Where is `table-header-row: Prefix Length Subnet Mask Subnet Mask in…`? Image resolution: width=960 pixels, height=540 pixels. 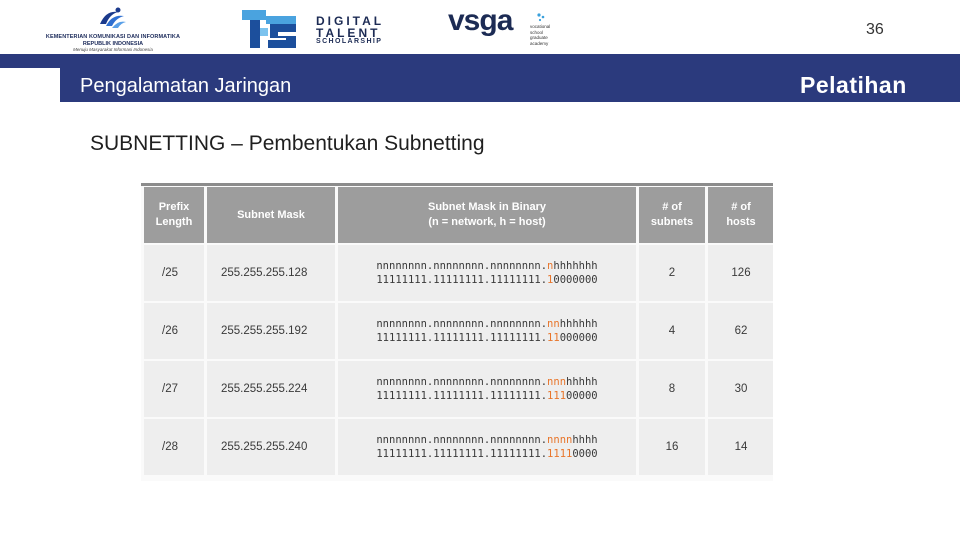
table-header-row: Prefix Length Subnet Mask Subnet Mask in… is located at coordinates (458, 215).